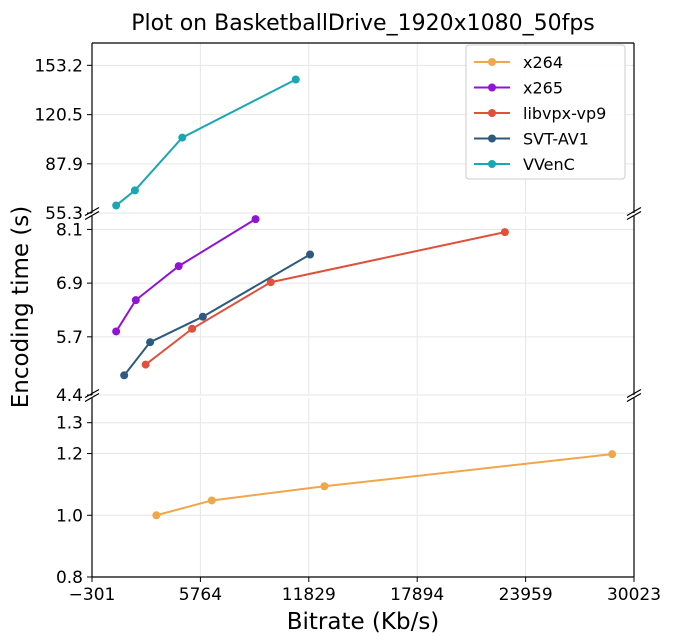 The image size is (674, 644). Describe the element at coordinates (69, 396) in the screenshot. I see `y-tick-label-mid-0: 4.4` at that location.